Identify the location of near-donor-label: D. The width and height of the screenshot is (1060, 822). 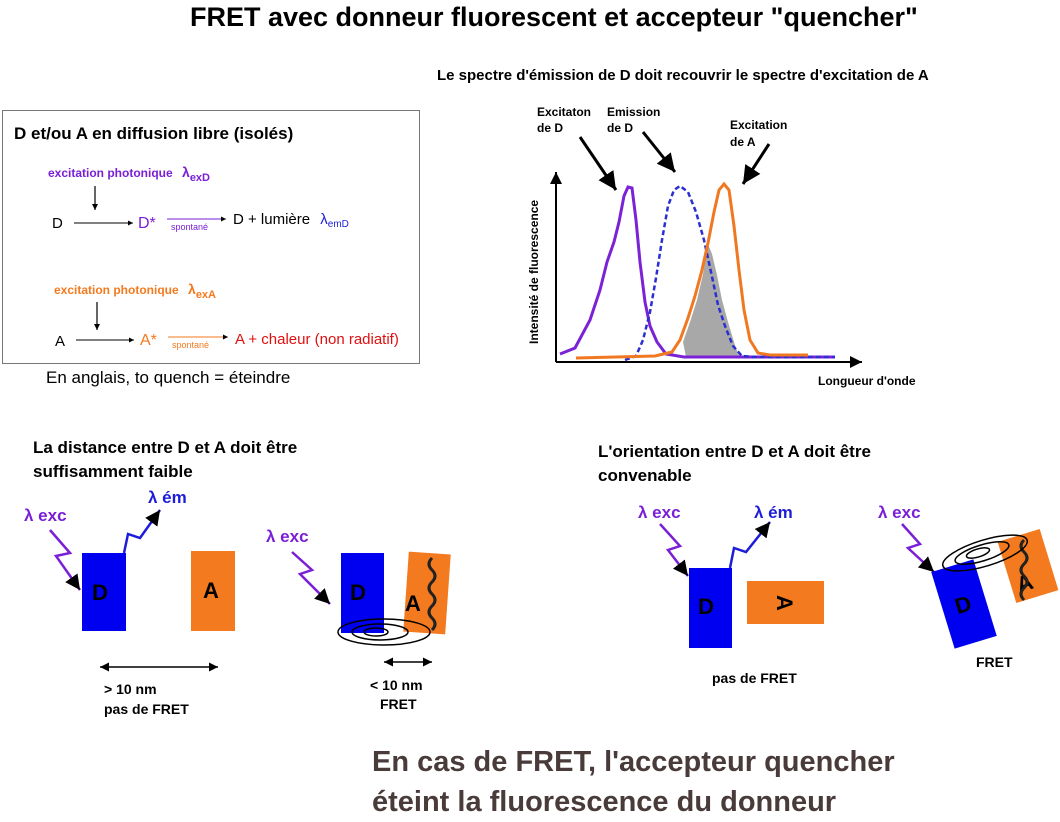
(358, 592).